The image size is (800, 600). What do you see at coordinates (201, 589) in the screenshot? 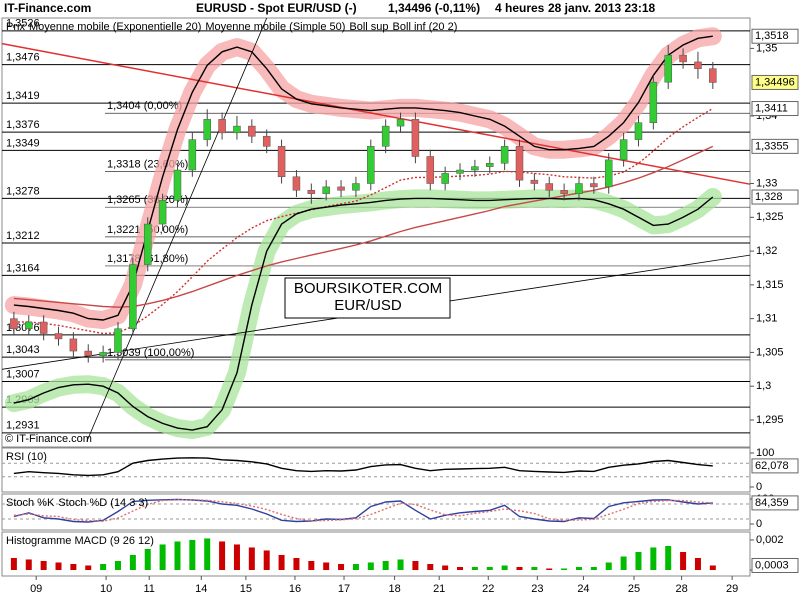
I see `x-tick-label: 14` at bounding box center [201, 589].